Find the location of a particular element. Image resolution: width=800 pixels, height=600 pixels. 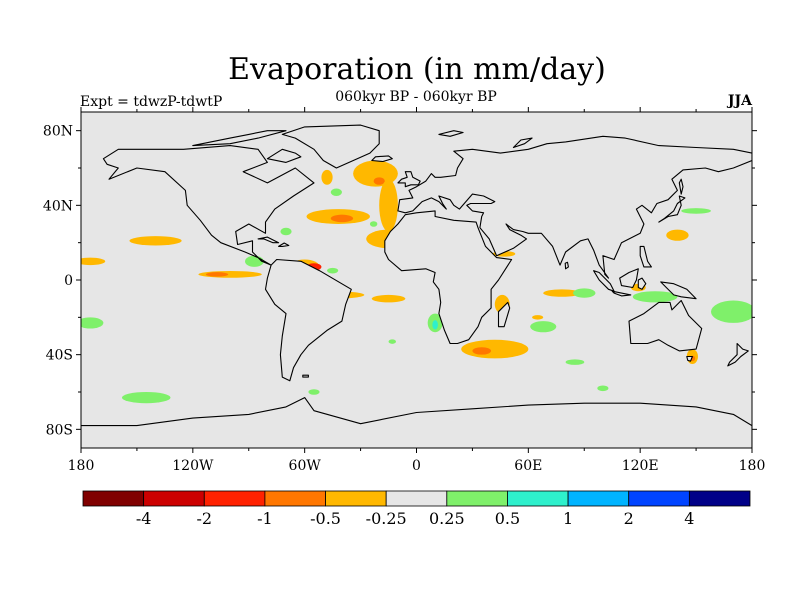

experiment-label: Expt = tdwzP-tdwtP is located at coordinates (151, 102).